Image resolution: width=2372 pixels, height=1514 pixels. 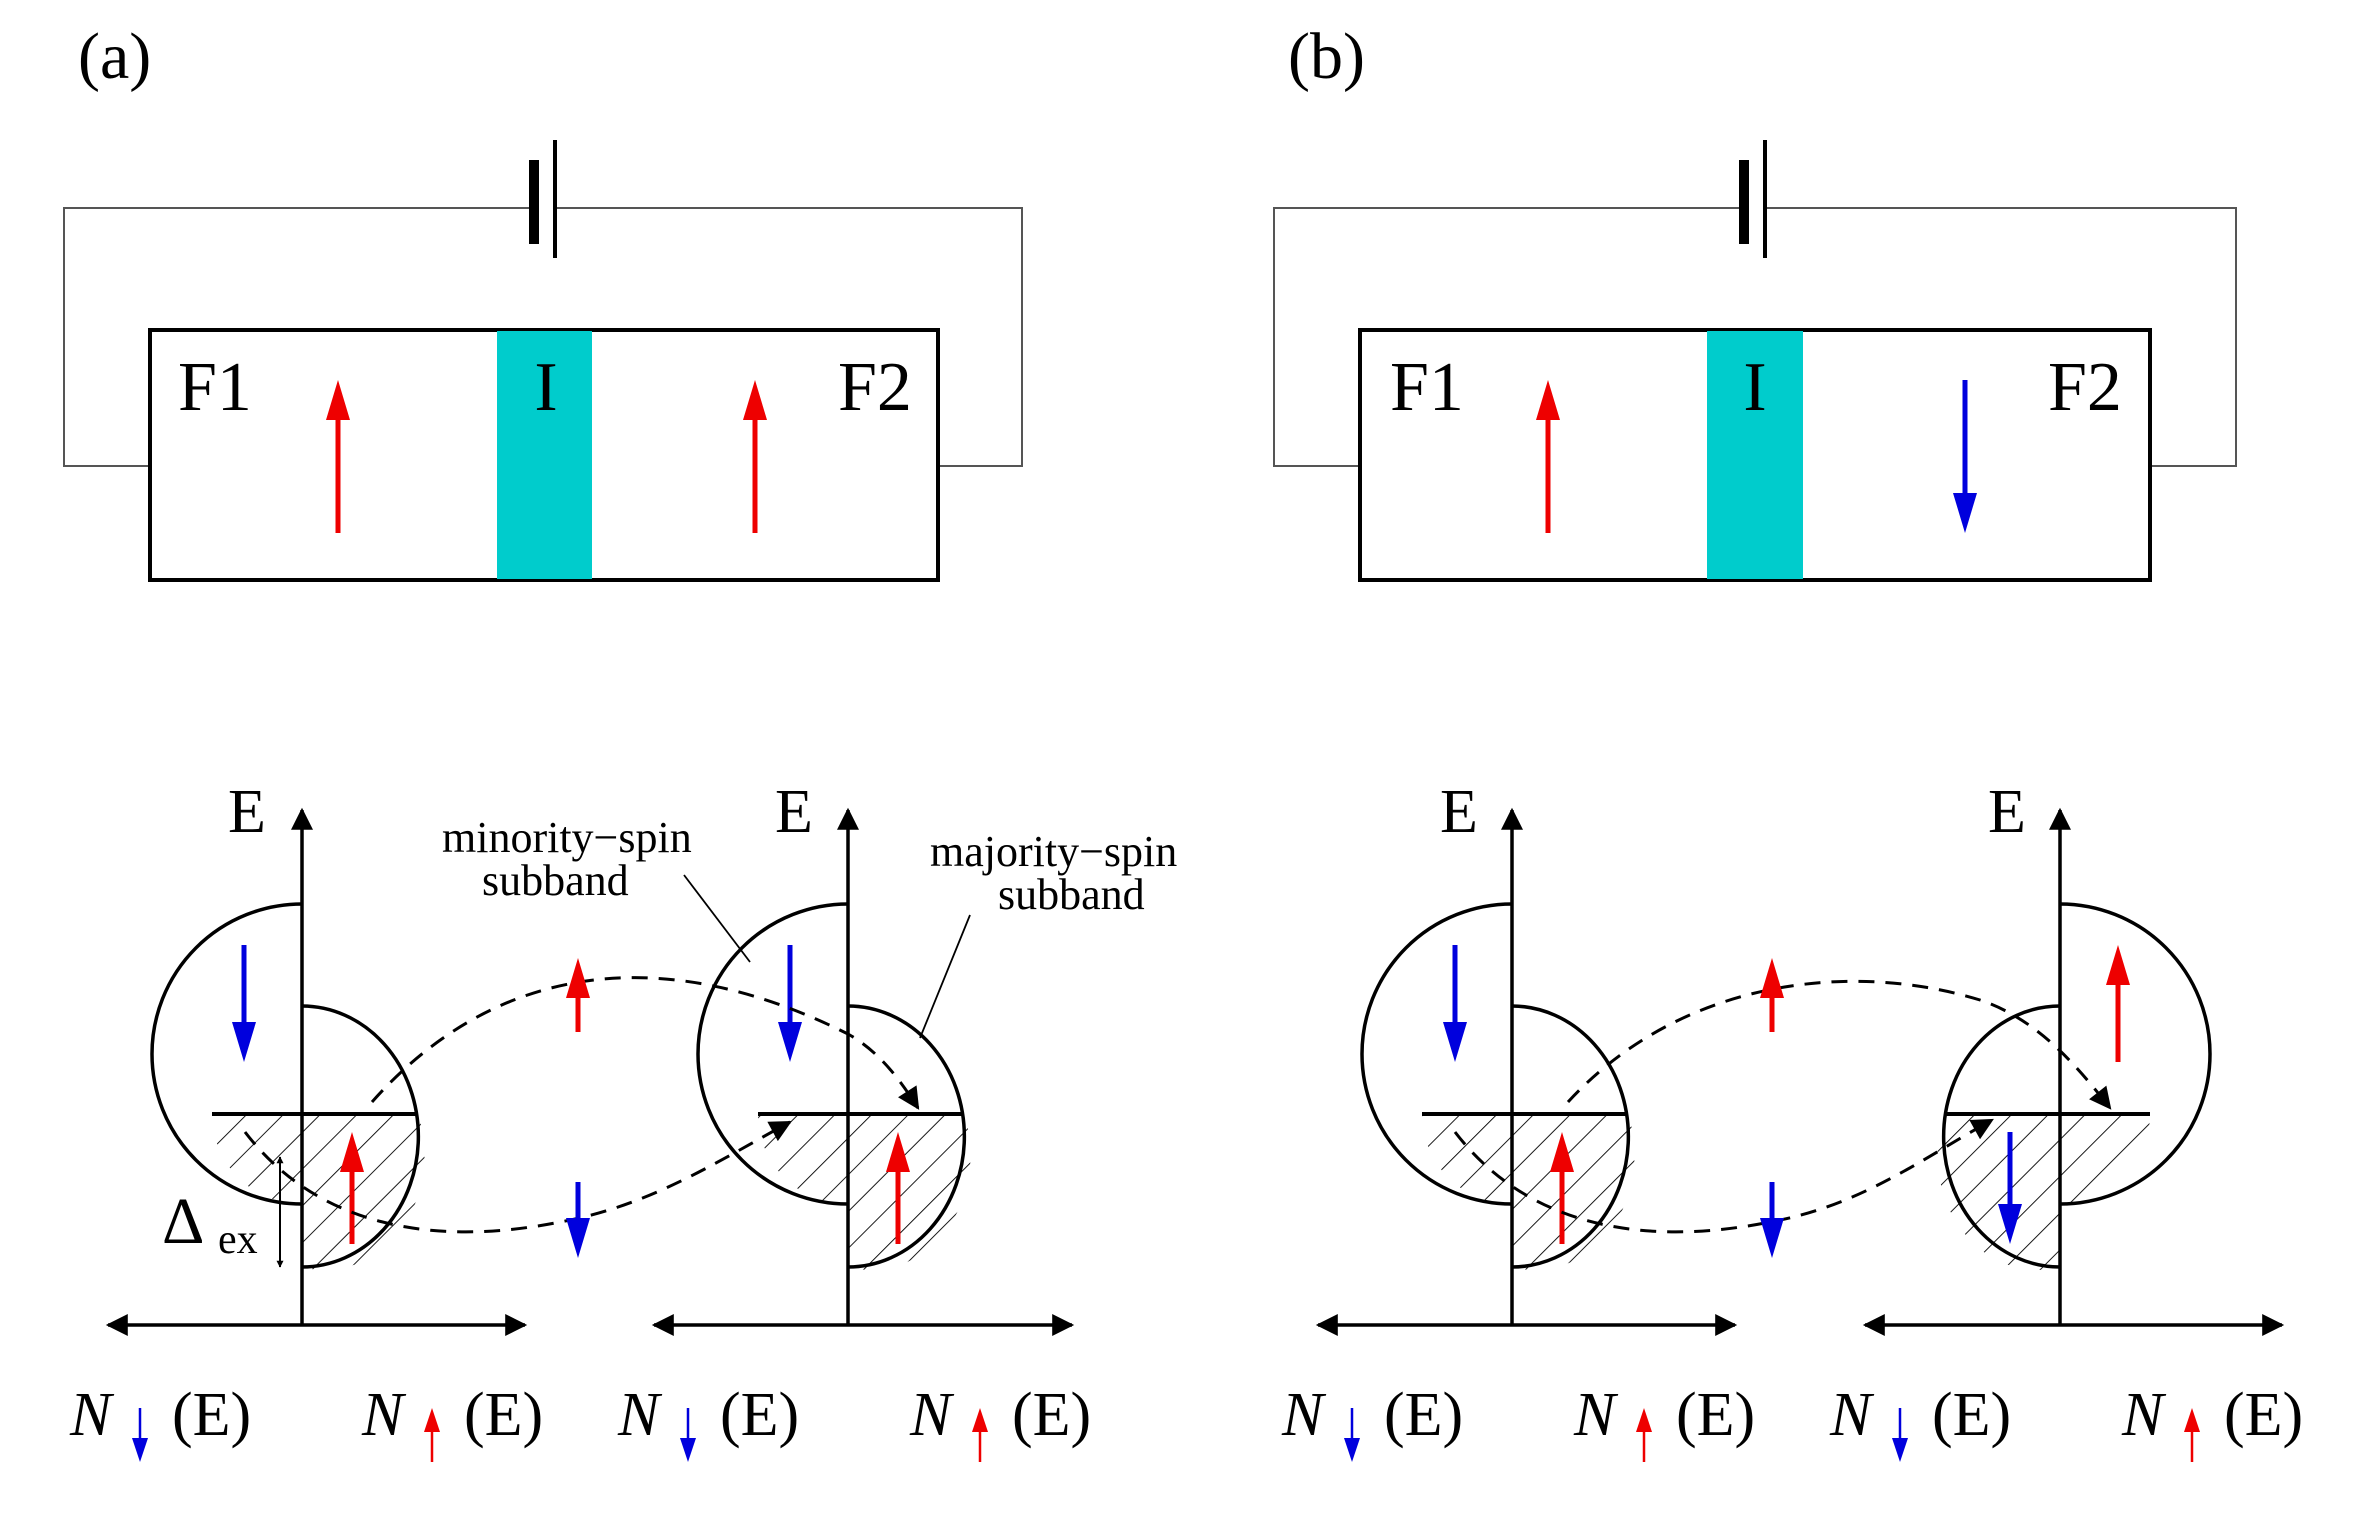 I want to click on dos-axis-labels: N (E) N (E) N (E) N (E) N (E) N (E) N (E) N (E), so click(x=1186, y=1421).